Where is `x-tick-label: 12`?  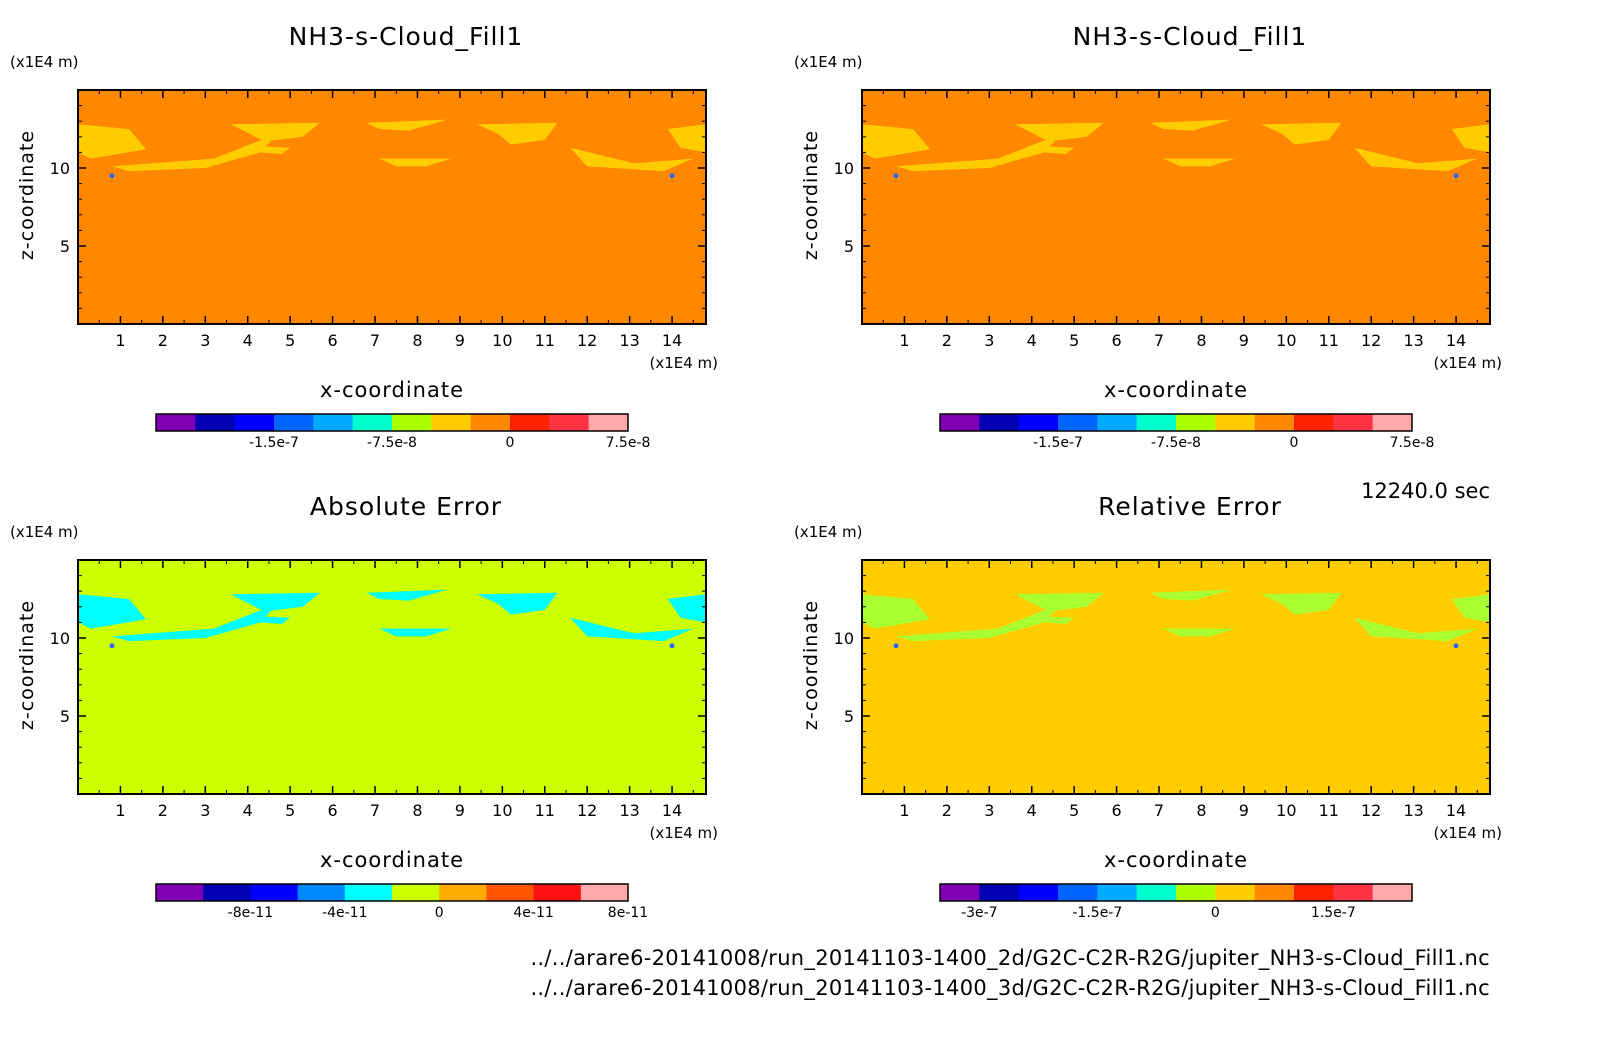 x-tick-label: 12 is located at coordinates (1371, 340).